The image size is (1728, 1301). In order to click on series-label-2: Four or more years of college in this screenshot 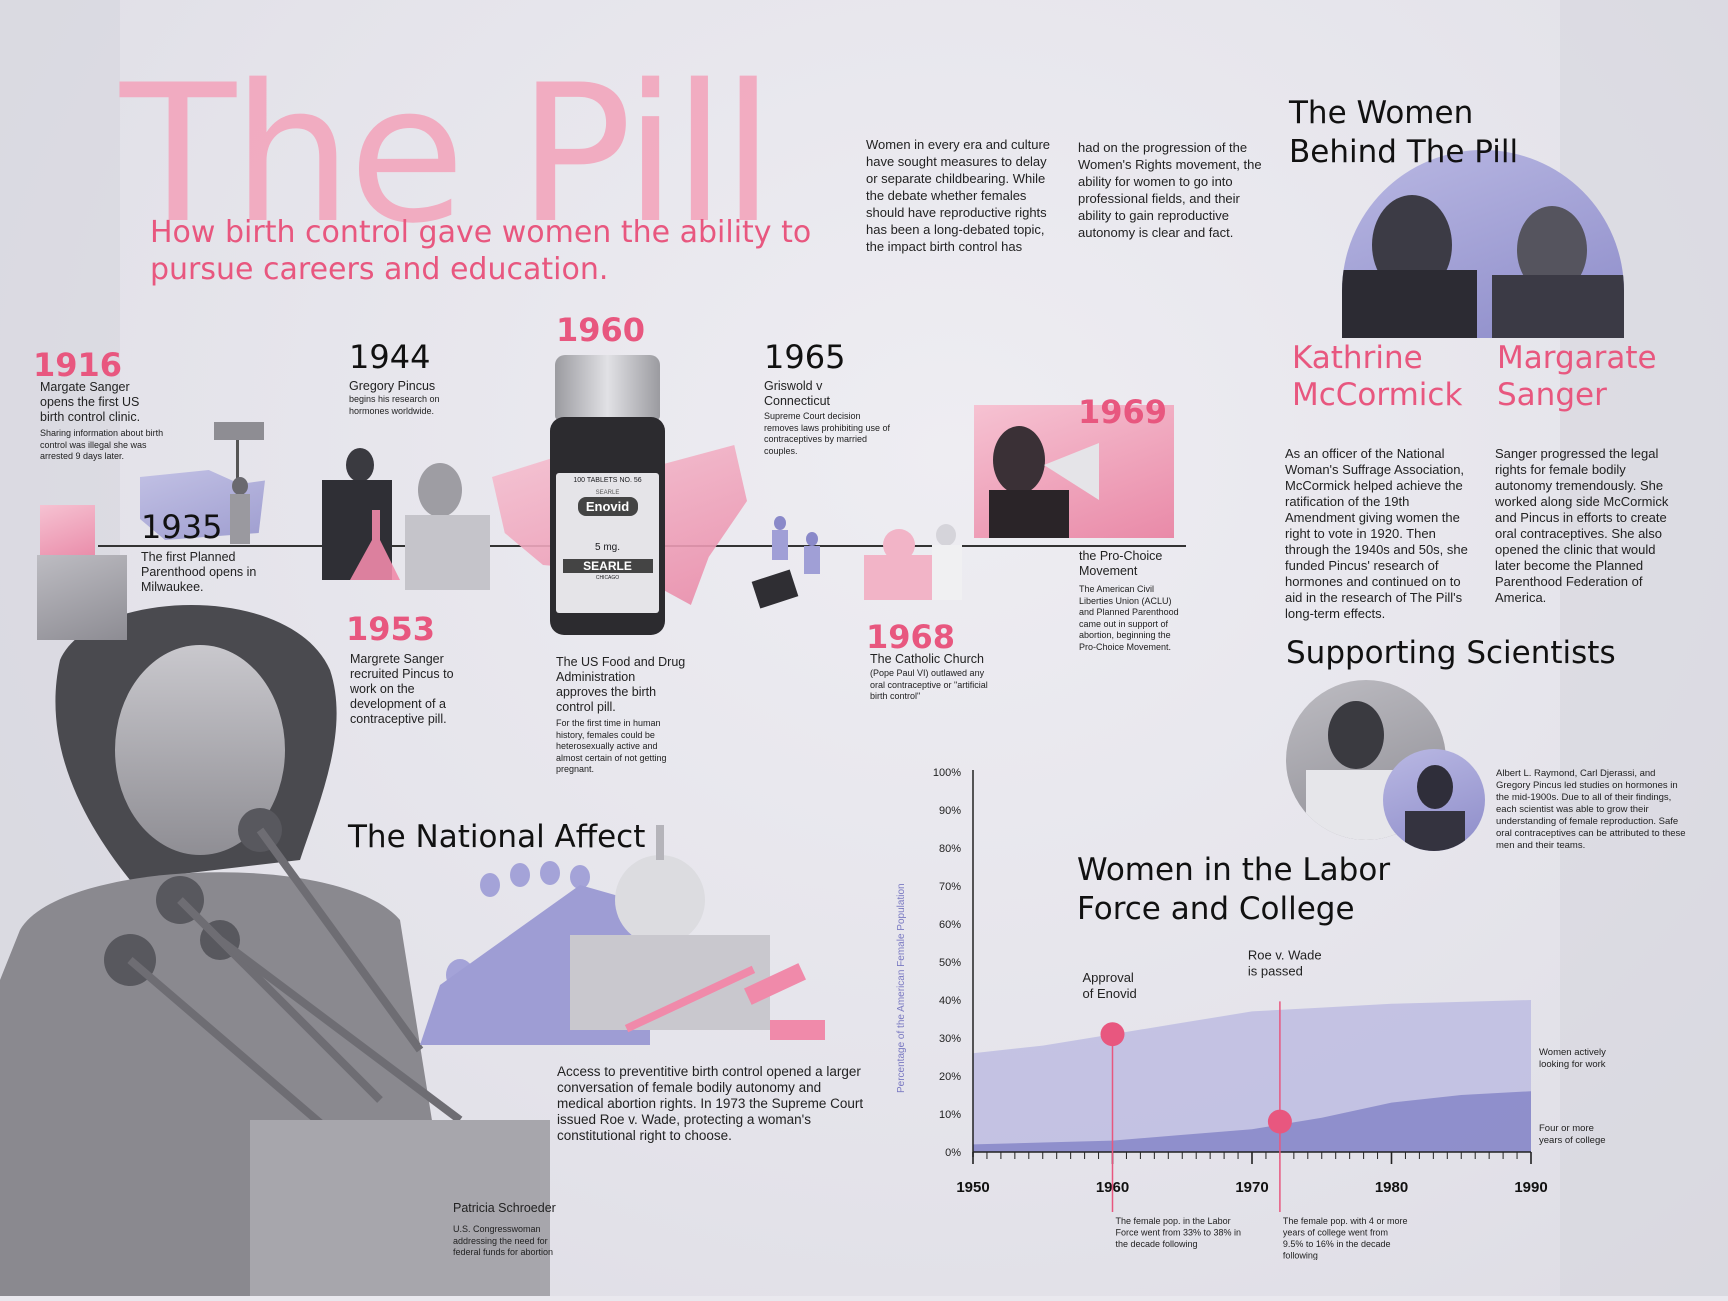, I will do `click(1572, 1134)`.